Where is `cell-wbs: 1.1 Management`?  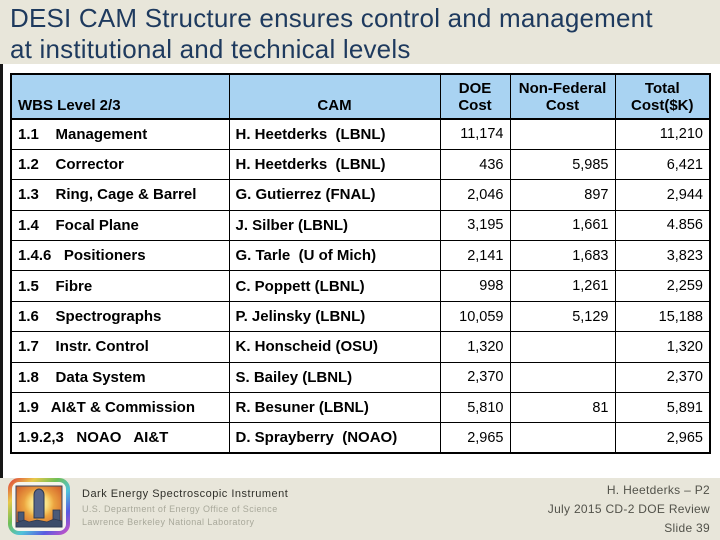
cell-wbs: 1.1 Management is located at coordinates (120, 134).